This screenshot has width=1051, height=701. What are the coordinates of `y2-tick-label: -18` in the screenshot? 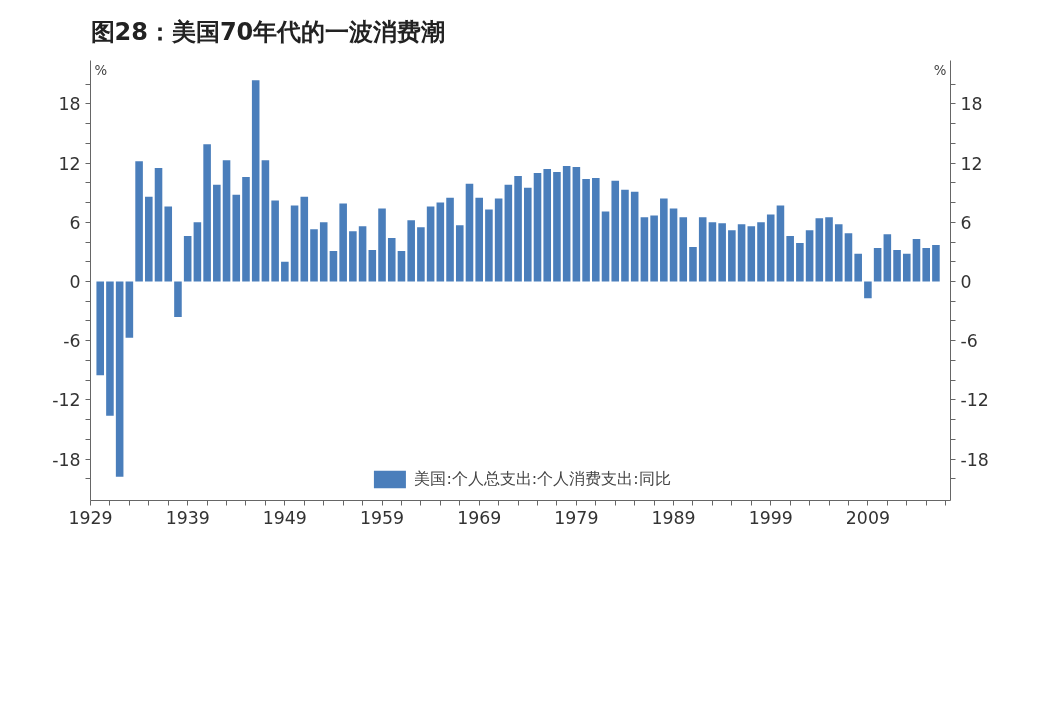 It's located at (974, 459).